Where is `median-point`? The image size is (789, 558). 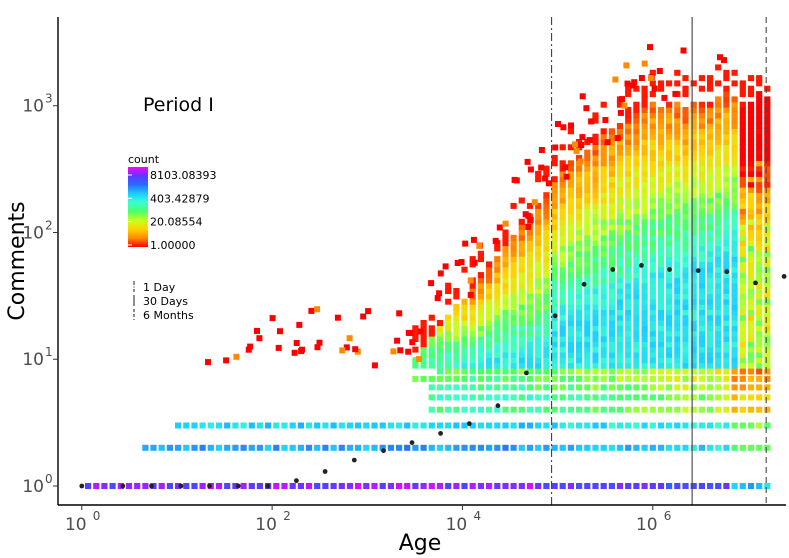
median-point is located at coordinates (440, 433).